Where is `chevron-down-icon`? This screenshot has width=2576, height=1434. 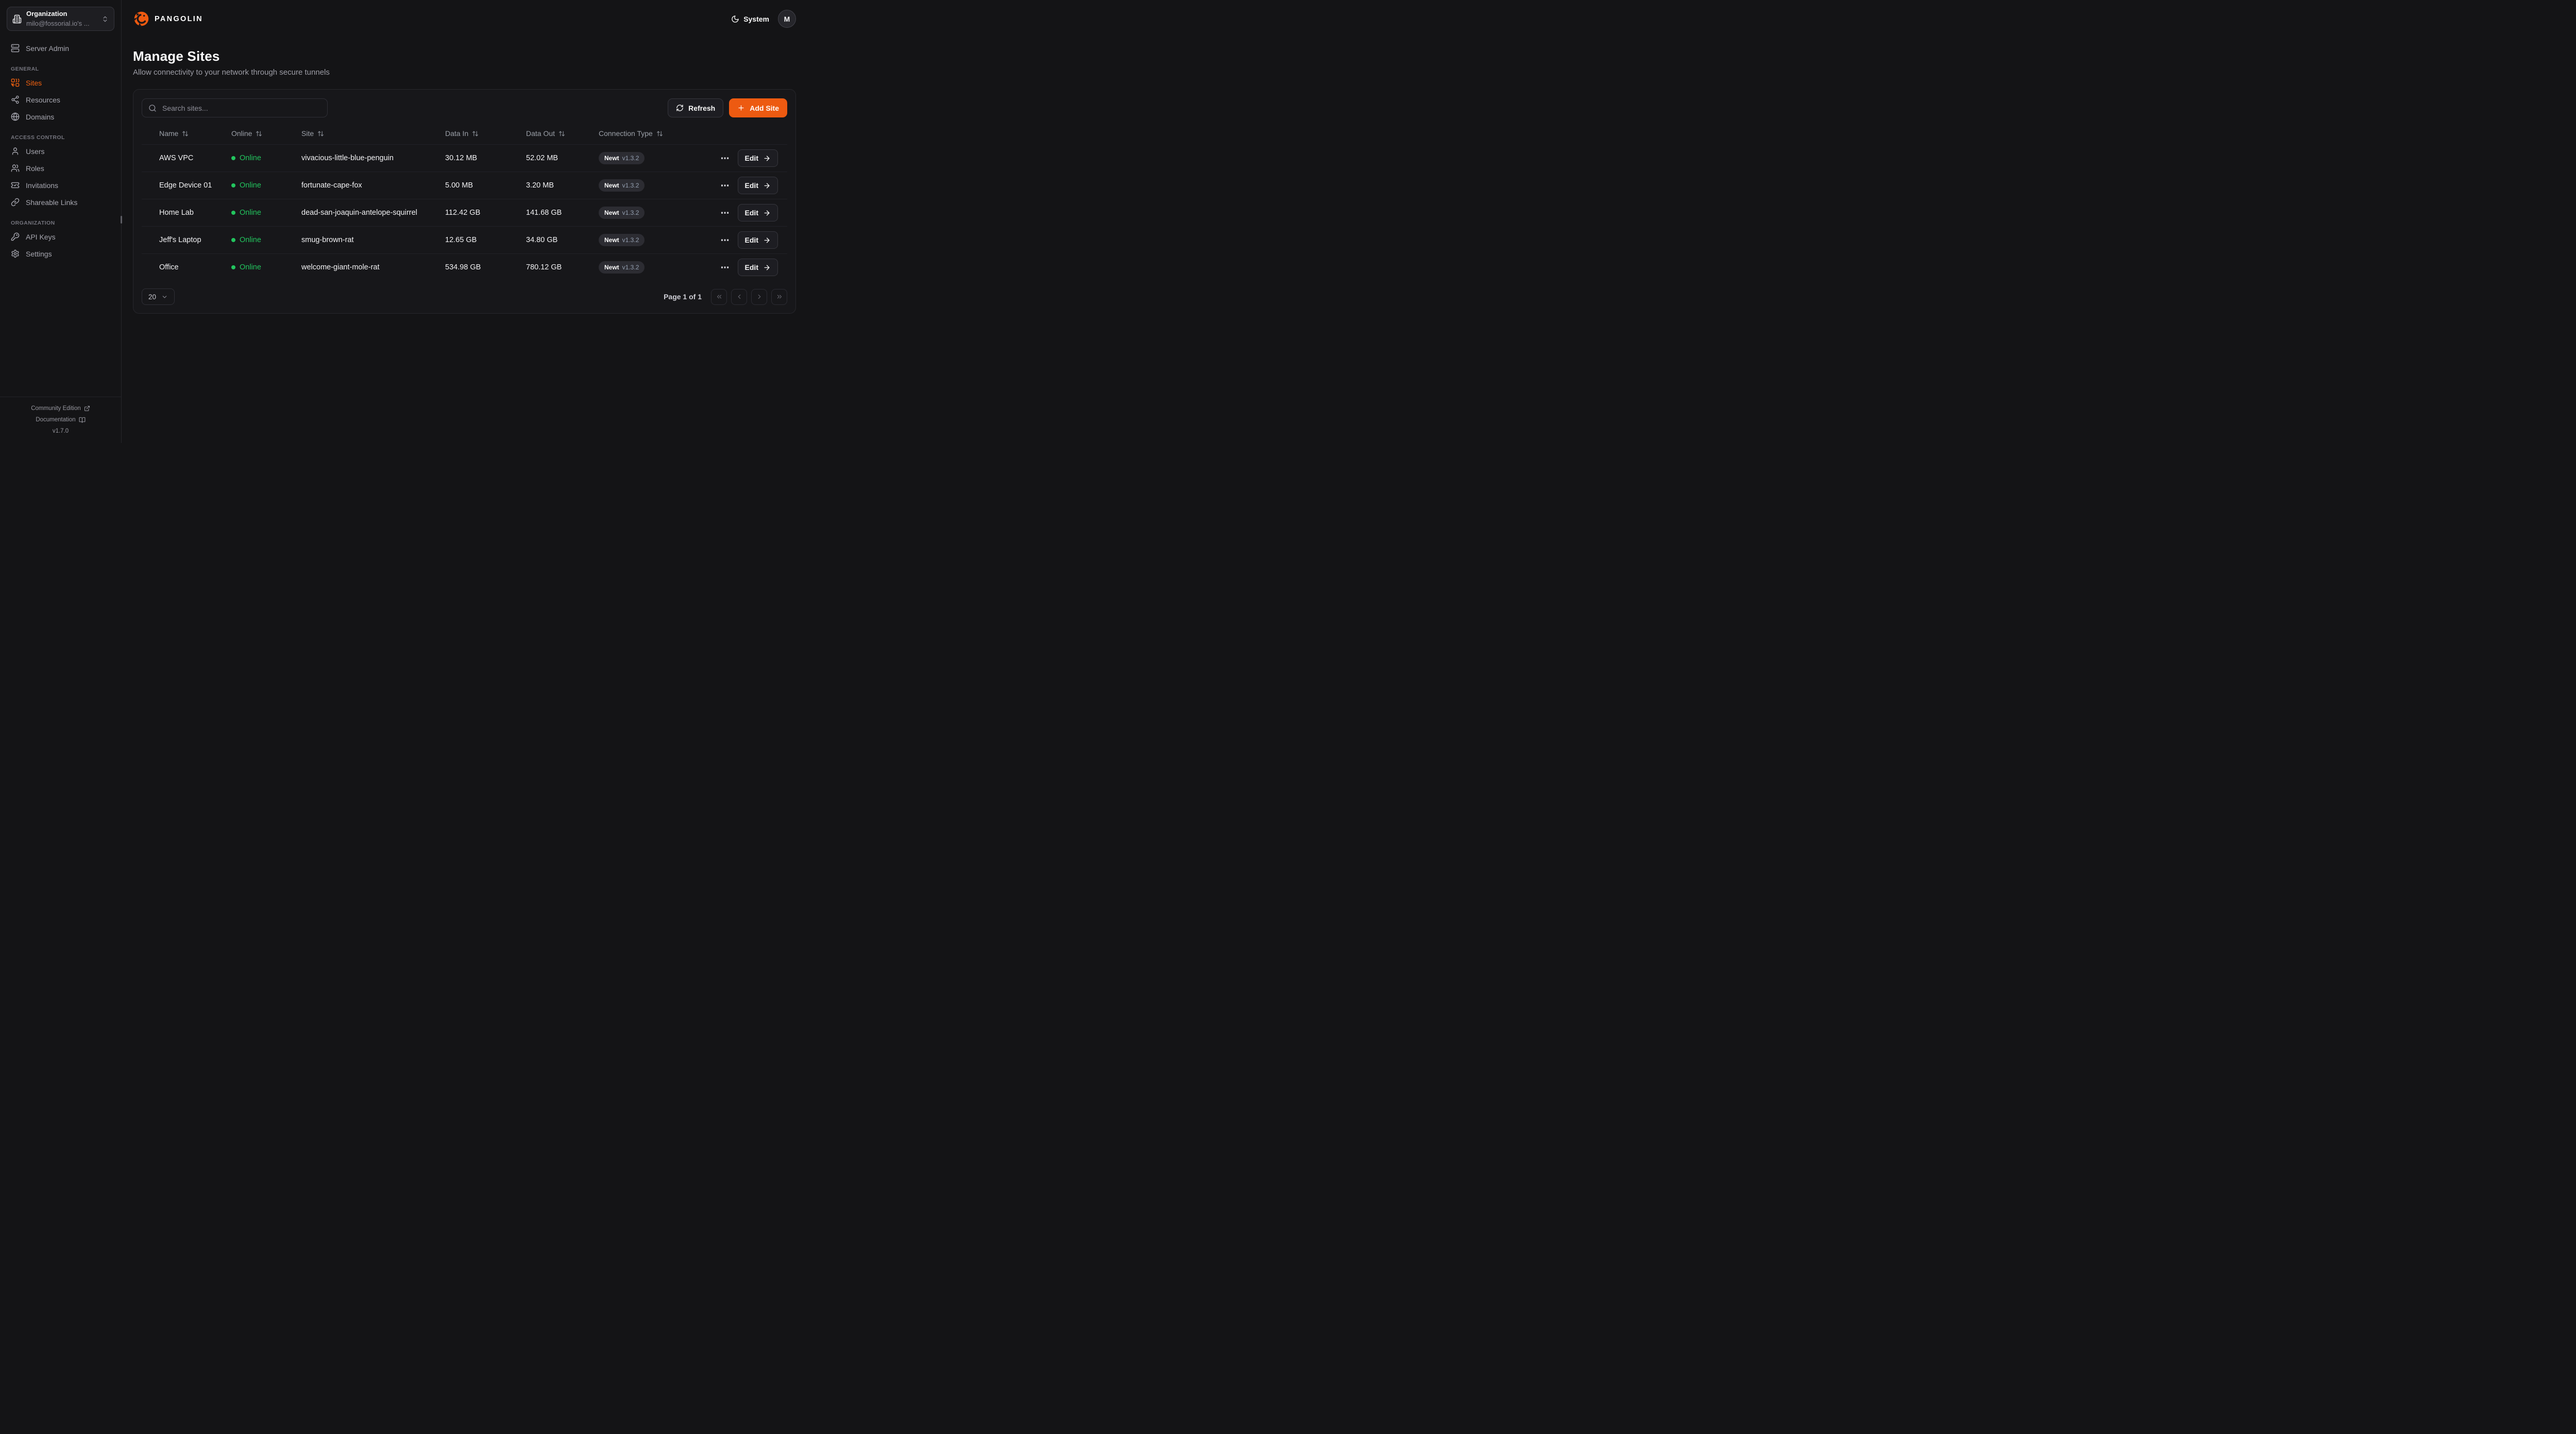 chevron-down-icon is located at coordinates (164, 297).